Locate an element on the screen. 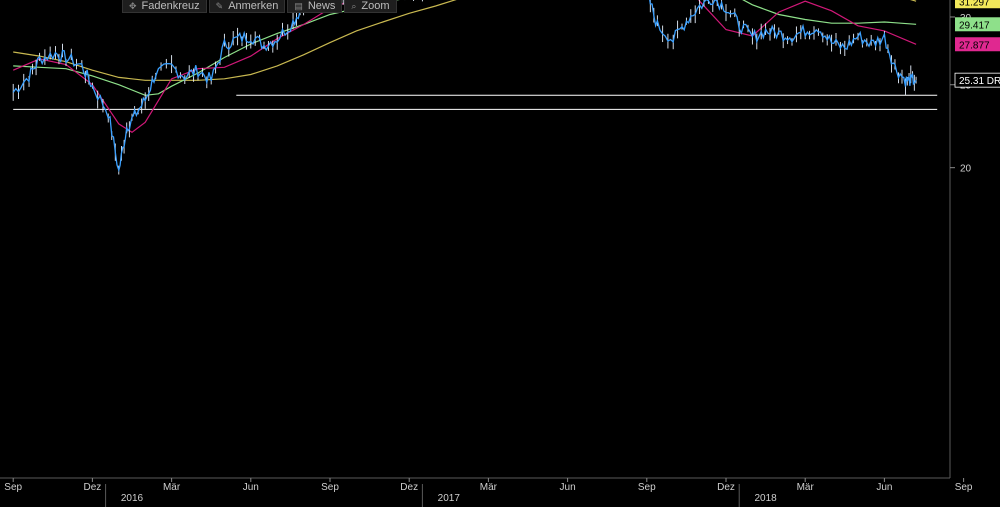 The height and width of the screenshot is (507, 1000). value-label-3: 27.877 is located at coordinates (977, 44).